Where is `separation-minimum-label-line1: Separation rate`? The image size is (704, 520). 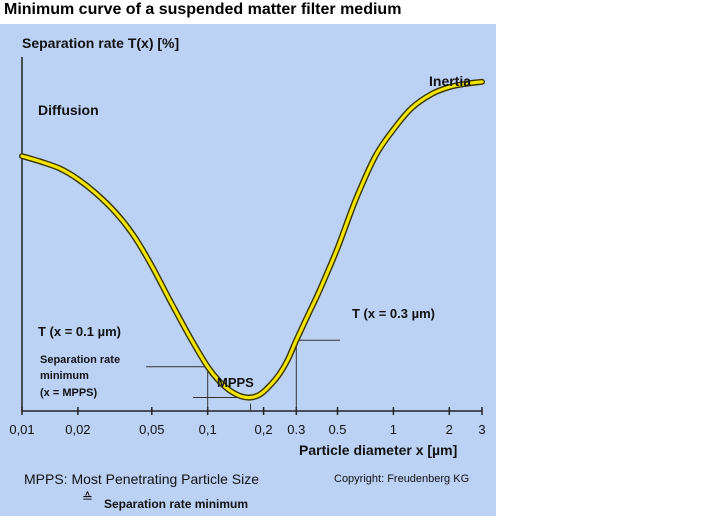
separation-minimum-label-line1: Separation rate is located at coordinates (80, 360).